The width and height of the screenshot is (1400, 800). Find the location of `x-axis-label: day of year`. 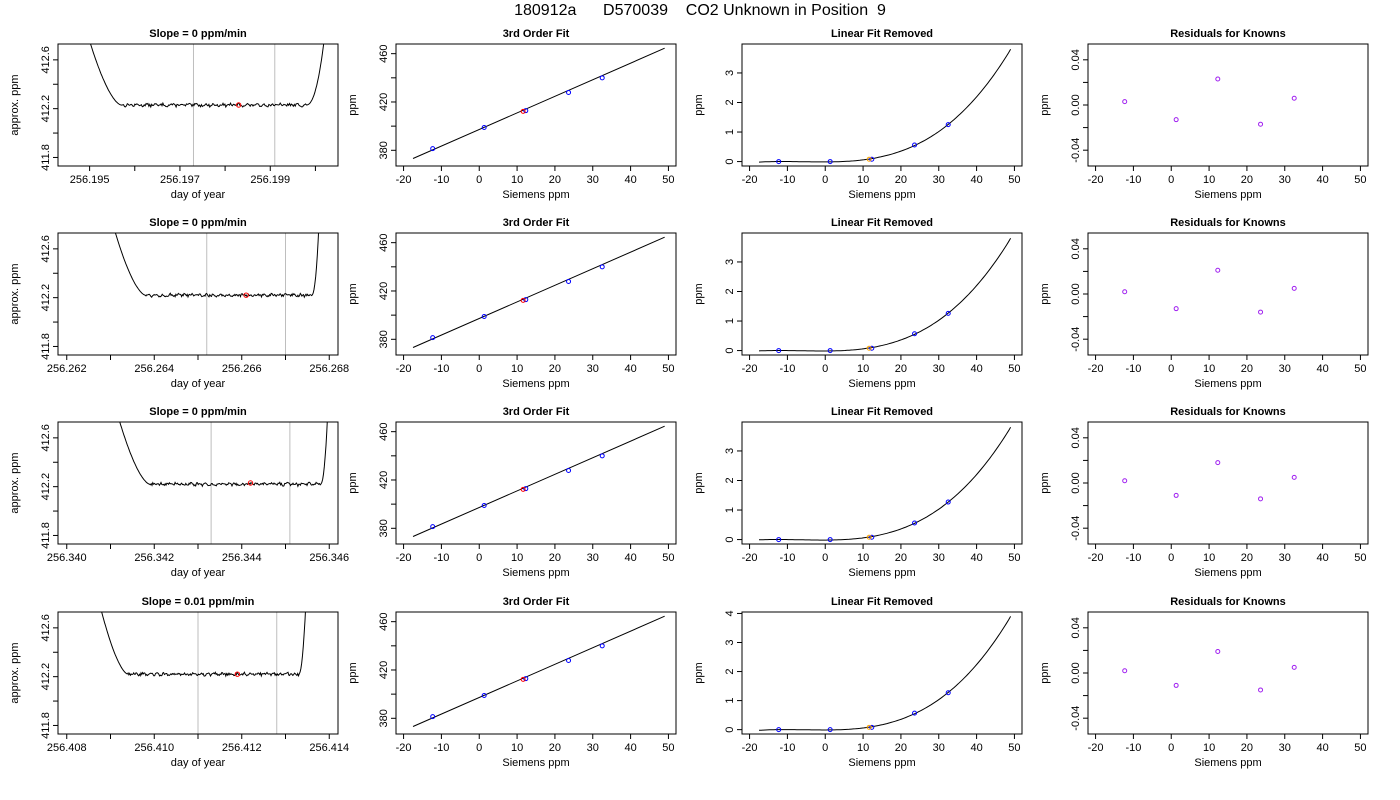

x-axis-label: day of year is located at coordinates (198, 763).